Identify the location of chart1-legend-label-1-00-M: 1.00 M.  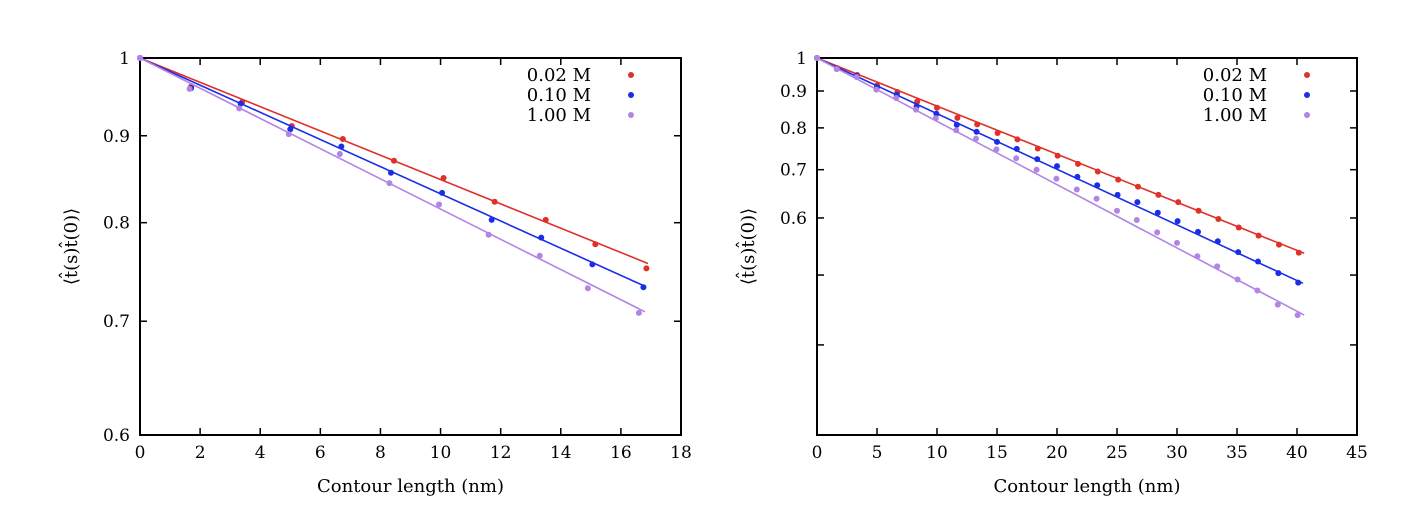
(559, 115).